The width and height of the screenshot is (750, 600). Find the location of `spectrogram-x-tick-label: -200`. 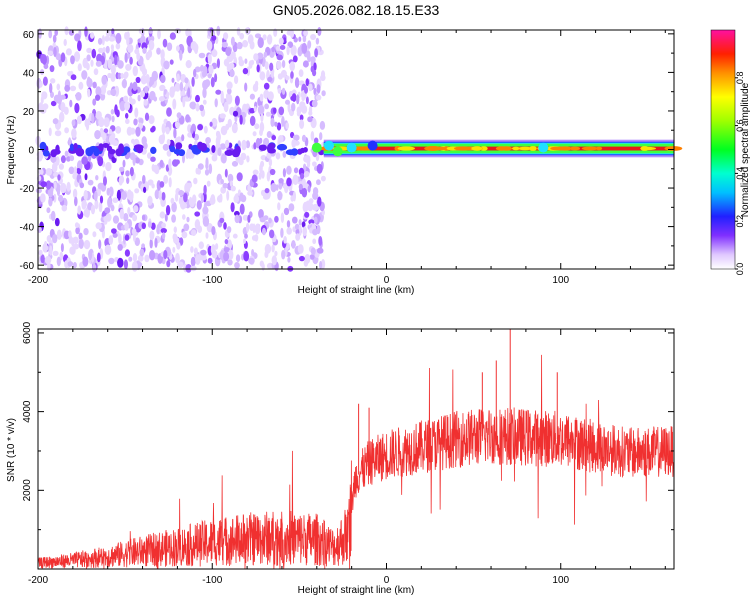

spectrogram-x-tick-label: -200 is located at coordinates (38, 280).